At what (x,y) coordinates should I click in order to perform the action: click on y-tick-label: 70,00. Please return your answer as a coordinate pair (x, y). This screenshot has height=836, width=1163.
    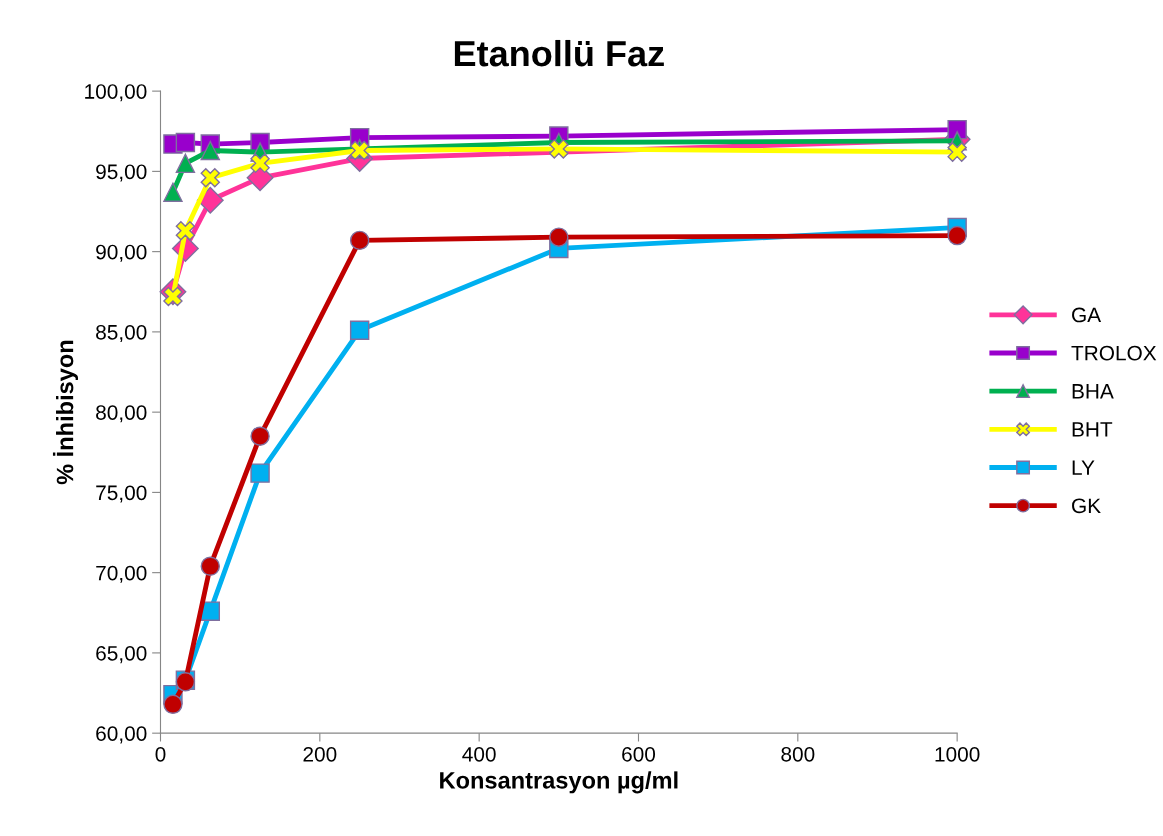
    Looking at the image, I should click on (121, 574).